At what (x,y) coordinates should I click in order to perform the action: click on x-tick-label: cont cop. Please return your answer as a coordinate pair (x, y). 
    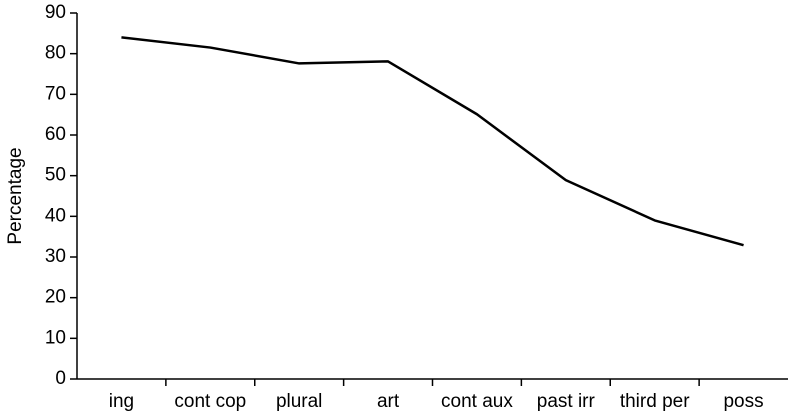
    Looking at the image, I should click on (210, 401).